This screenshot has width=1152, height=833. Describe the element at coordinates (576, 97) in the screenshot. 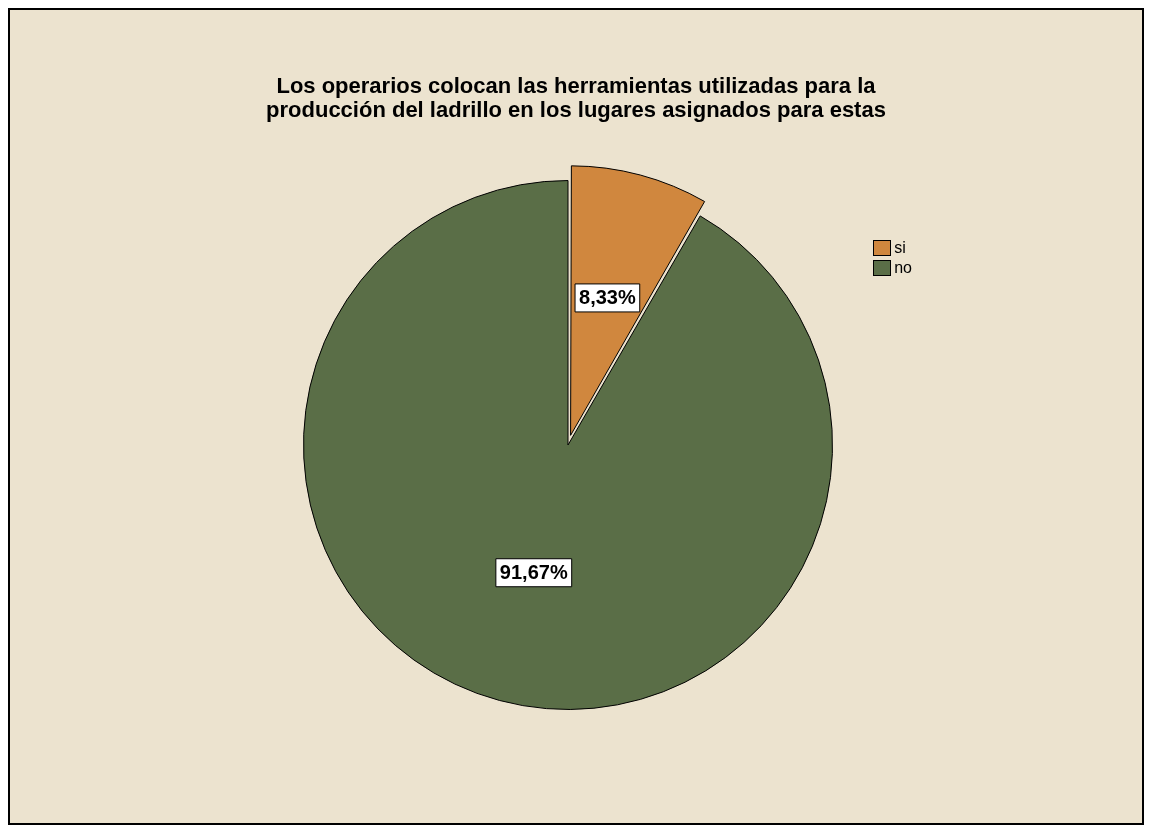

I see `chart-title: Los operarios colocan las herramientas utilizadas para la producción del ladrillo en los lugares asignados para estas` at that location.